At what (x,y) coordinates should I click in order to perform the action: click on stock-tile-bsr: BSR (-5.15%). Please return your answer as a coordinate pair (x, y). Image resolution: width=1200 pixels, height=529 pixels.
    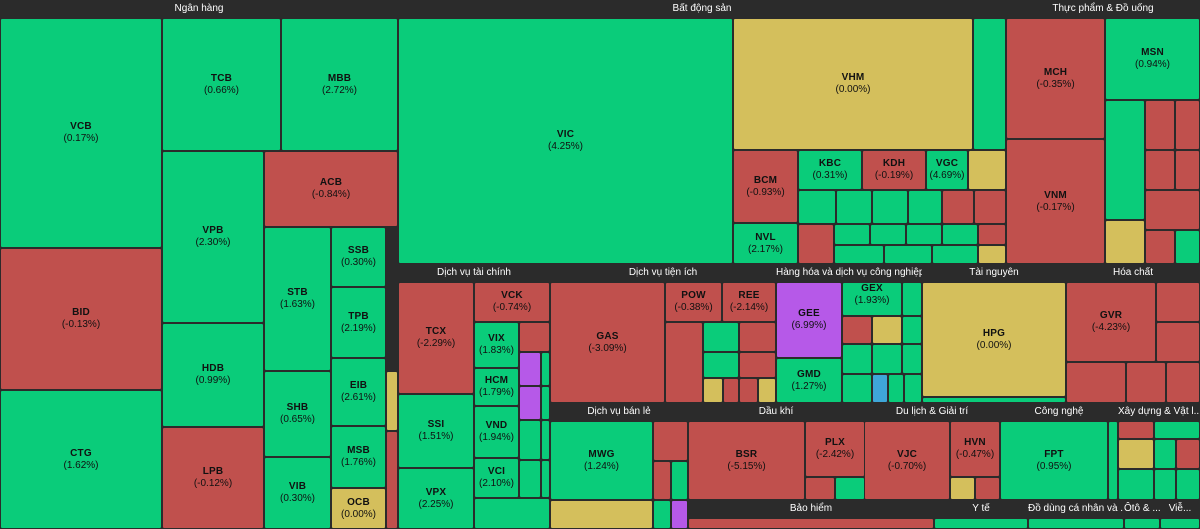
    Looking at the image, I should click on (746, 460).